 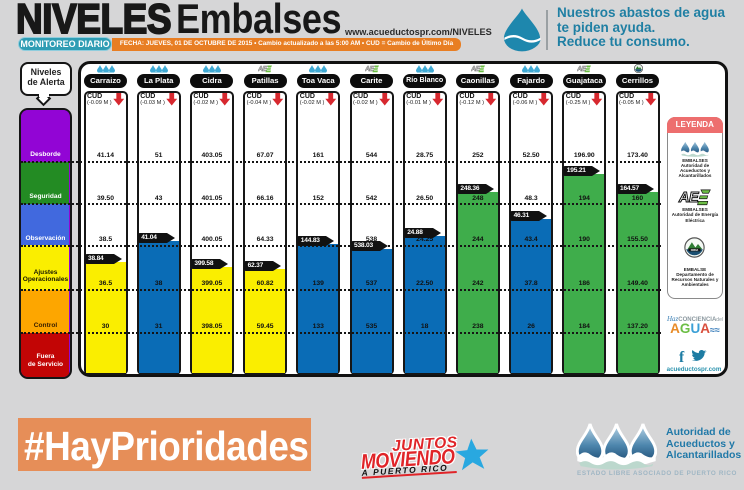 What do you see at coordinates (682, 356) in the screenshot?
I see `svg-text: f` at bounding box center [682, 356].